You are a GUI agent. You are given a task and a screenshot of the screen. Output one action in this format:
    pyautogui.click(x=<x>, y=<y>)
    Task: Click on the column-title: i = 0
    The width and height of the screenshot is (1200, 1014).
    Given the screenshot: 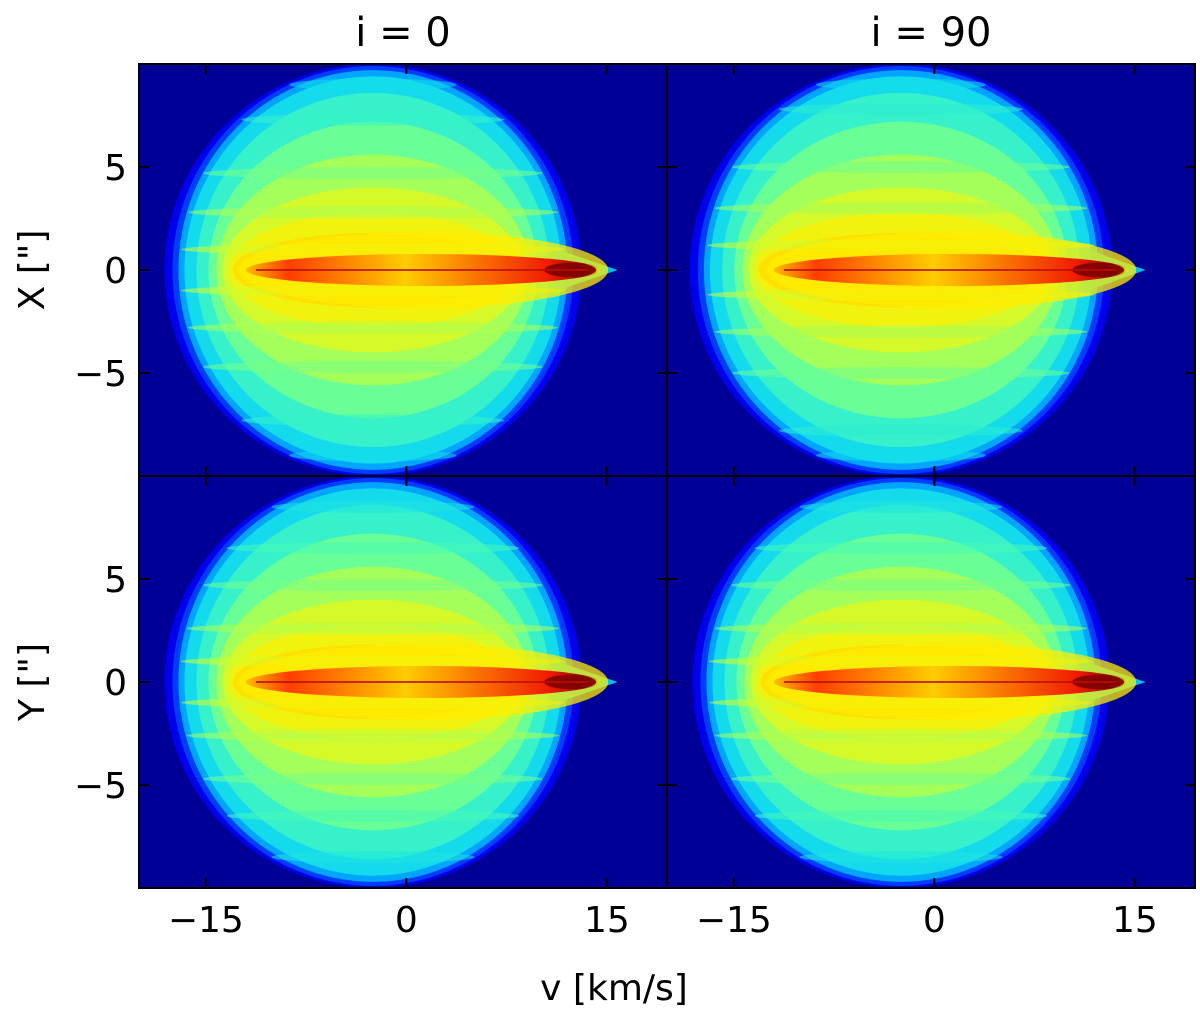 What is the action you would take?
    pyautogui.click(x=403, y=33)
    